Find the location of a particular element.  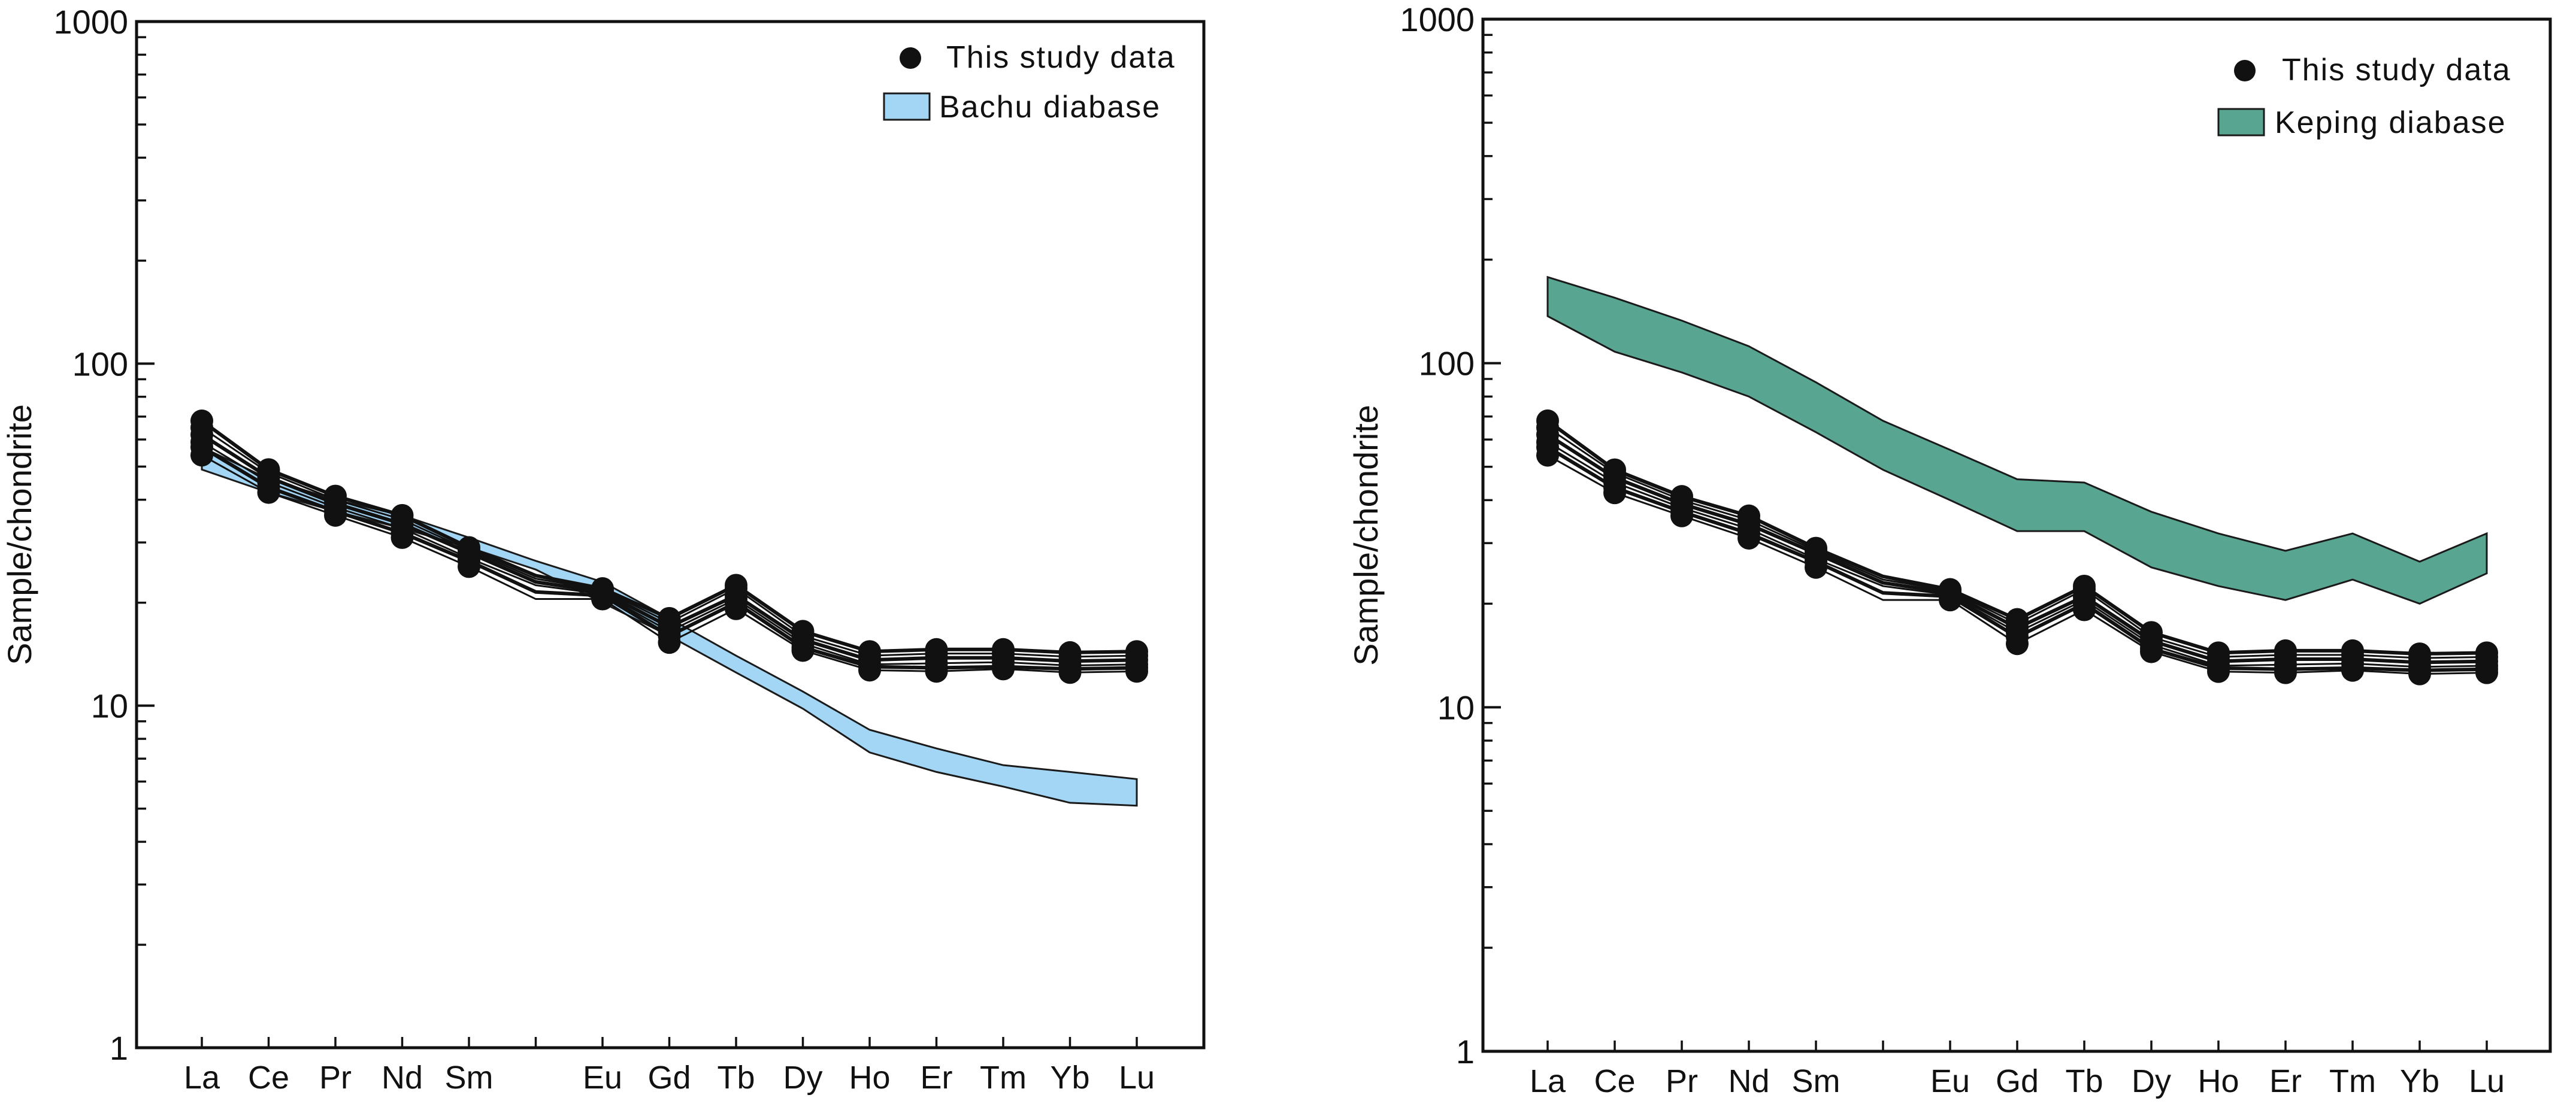

legend-band-label: Bachu diabase is located at coordinates (1050, 108).